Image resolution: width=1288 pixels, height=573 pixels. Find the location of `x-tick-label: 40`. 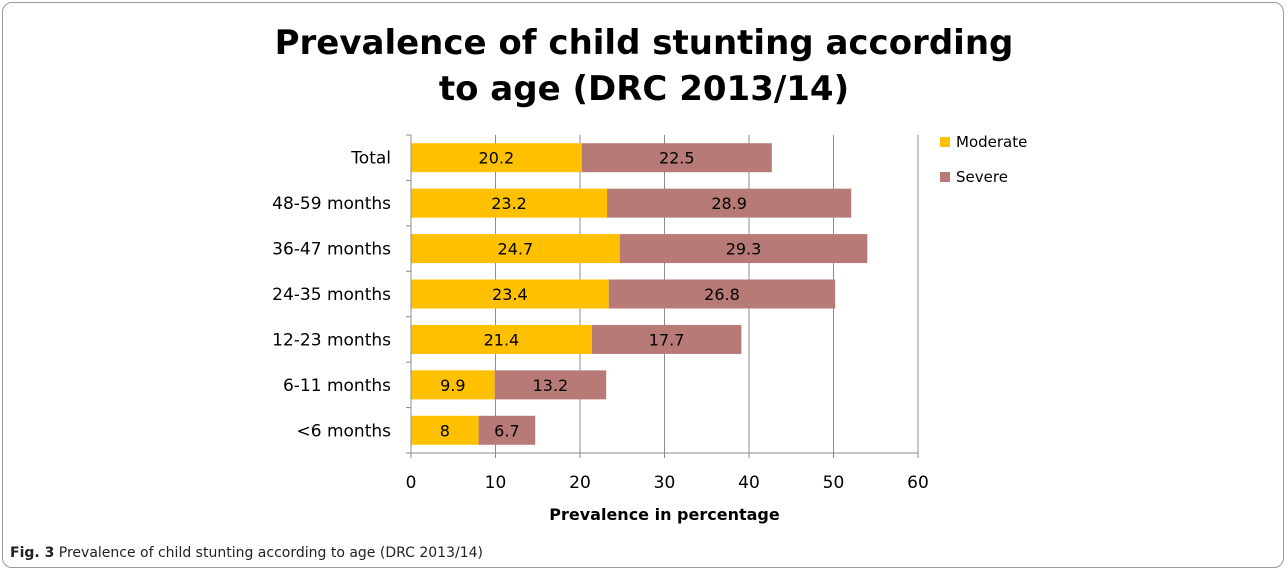

x-tick-label: 40 is located at coordinates (749, 483).